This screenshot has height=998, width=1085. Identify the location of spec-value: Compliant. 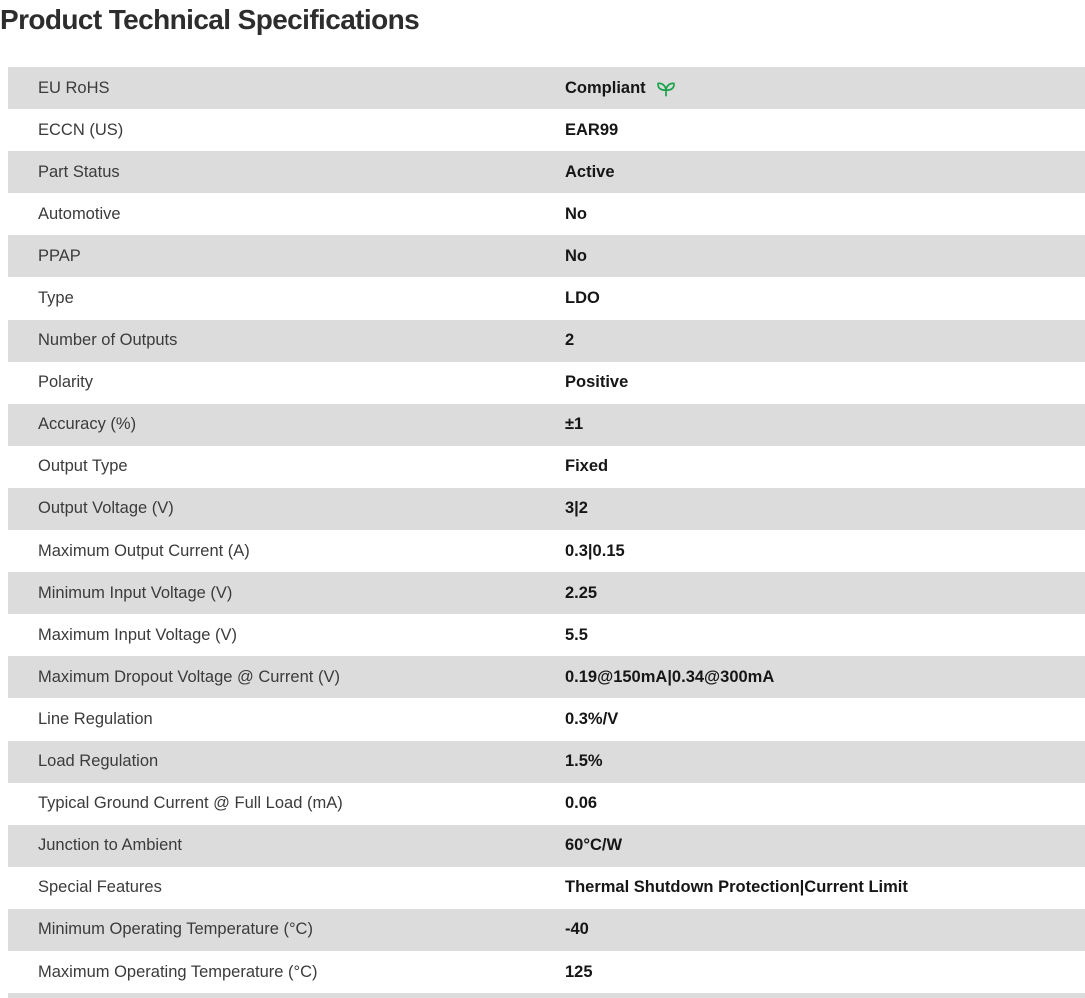
(621, 88).